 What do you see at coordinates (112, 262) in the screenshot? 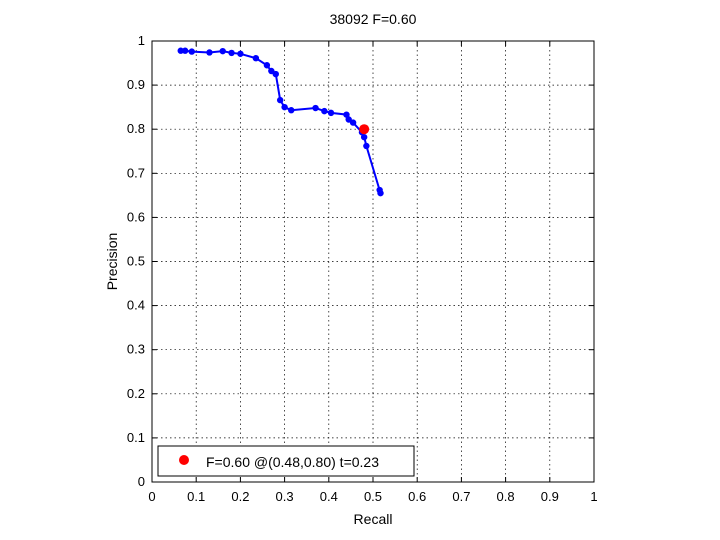
I see `y-axis-label: Precision` at bounding box center [112, 262].